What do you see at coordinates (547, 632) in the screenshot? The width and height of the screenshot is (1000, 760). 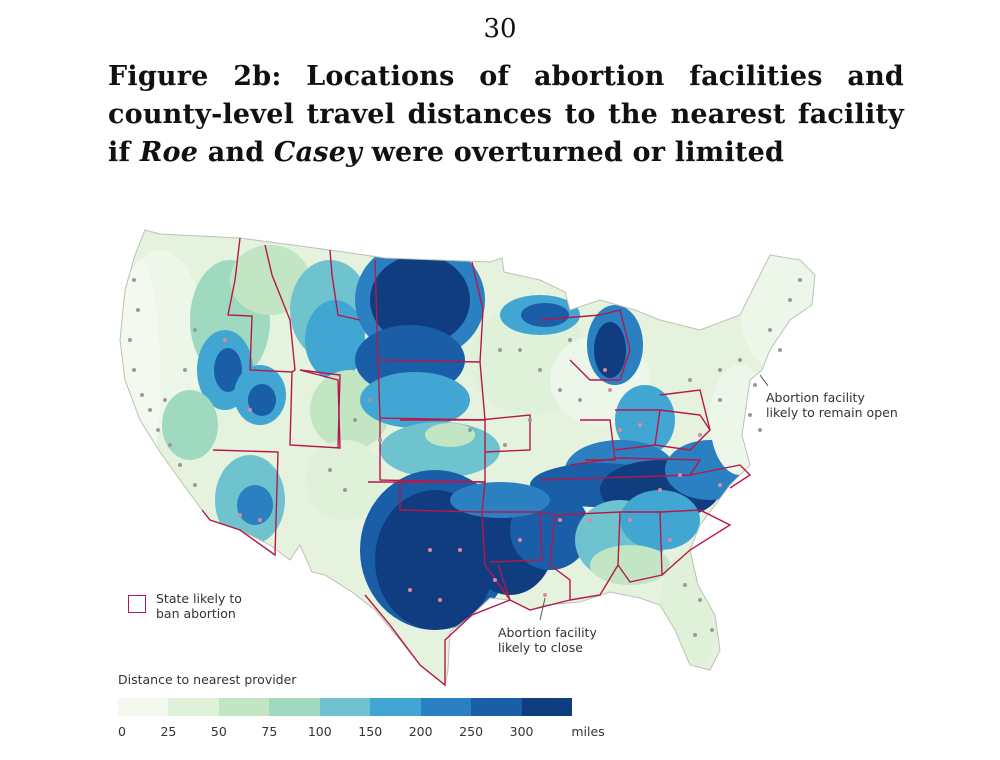 I see `annotation-close-line1: Abortion facility` at bounding box center [547, 632].